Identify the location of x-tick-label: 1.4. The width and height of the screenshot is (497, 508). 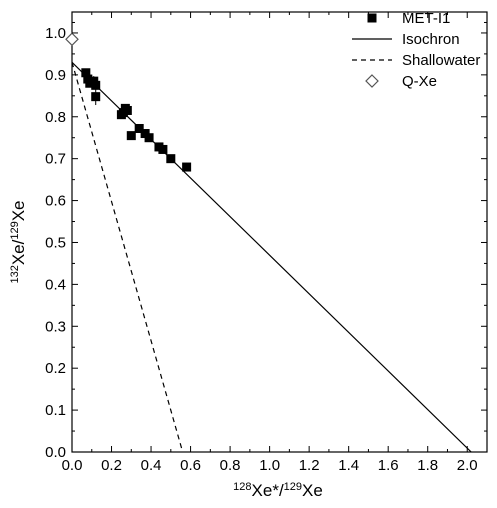
(348, 465).